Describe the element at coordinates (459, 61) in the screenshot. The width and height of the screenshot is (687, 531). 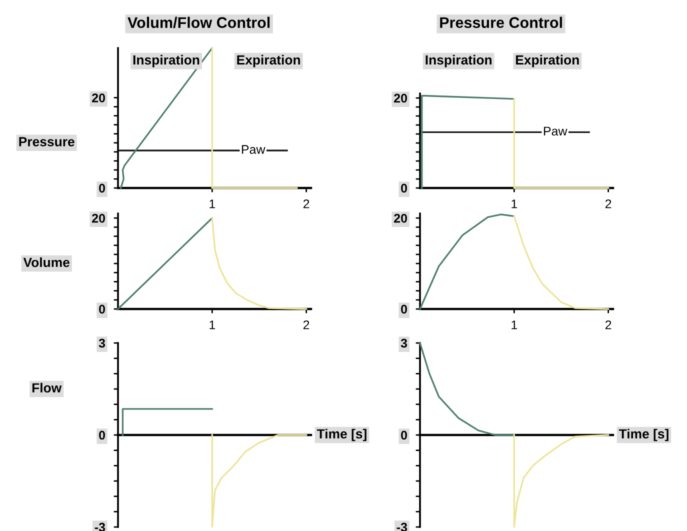
I see `text: Inspiration` at that location.